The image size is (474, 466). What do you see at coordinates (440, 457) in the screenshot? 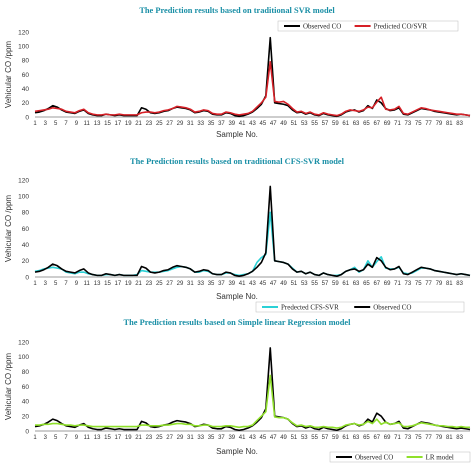
I see `legend-label: LR model` at bounding box center [440, 457].